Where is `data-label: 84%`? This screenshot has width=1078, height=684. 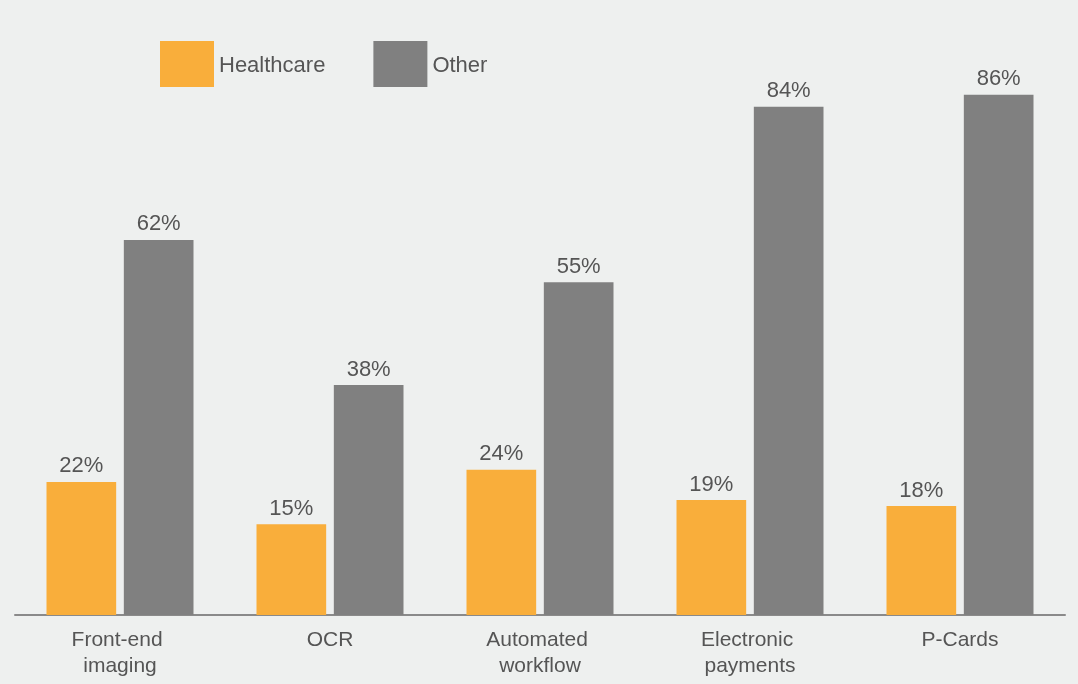 data-label: 84% is located at coordinates (788, 90).